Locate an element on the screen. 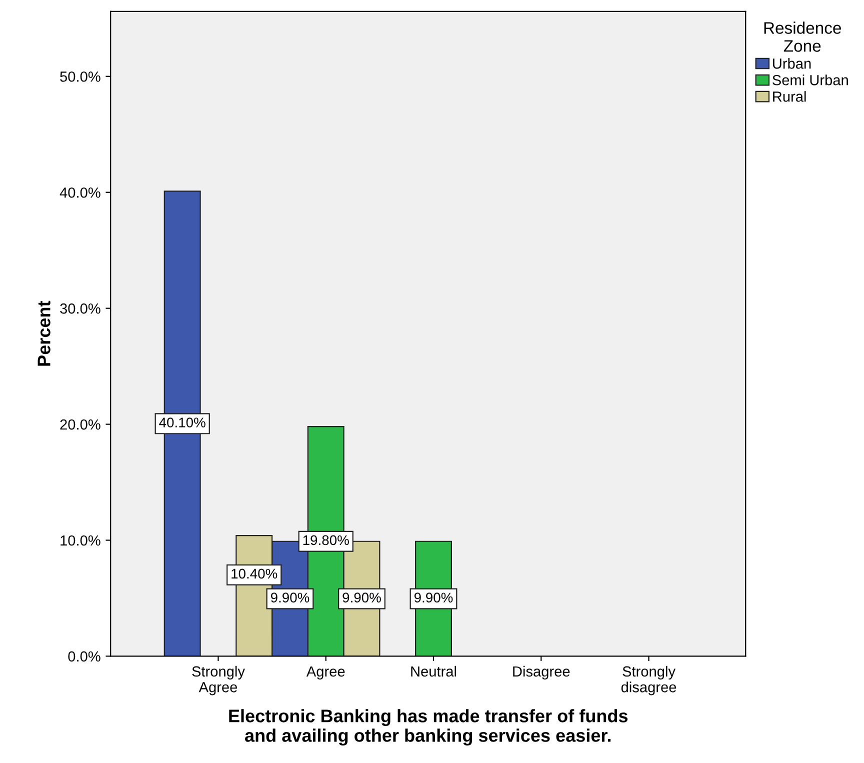 The image size is (864, 763). legend-label: Urban is located at coordinates (792, 63).